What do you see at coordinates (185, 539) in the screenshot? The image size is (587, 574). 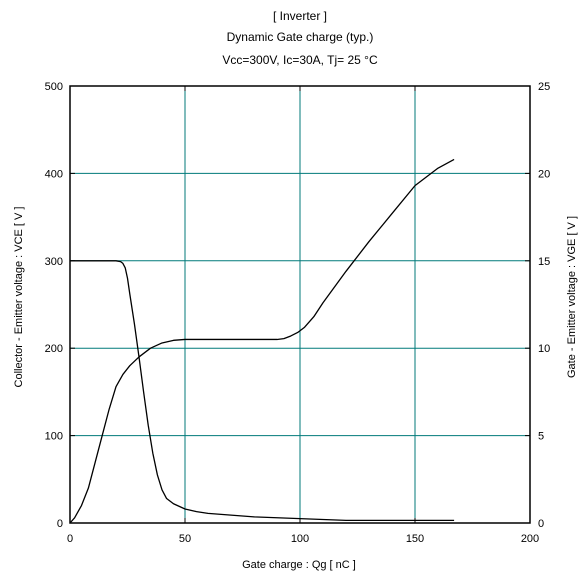 I see `x-tick-label: 50` at bounding box center [185, 539].